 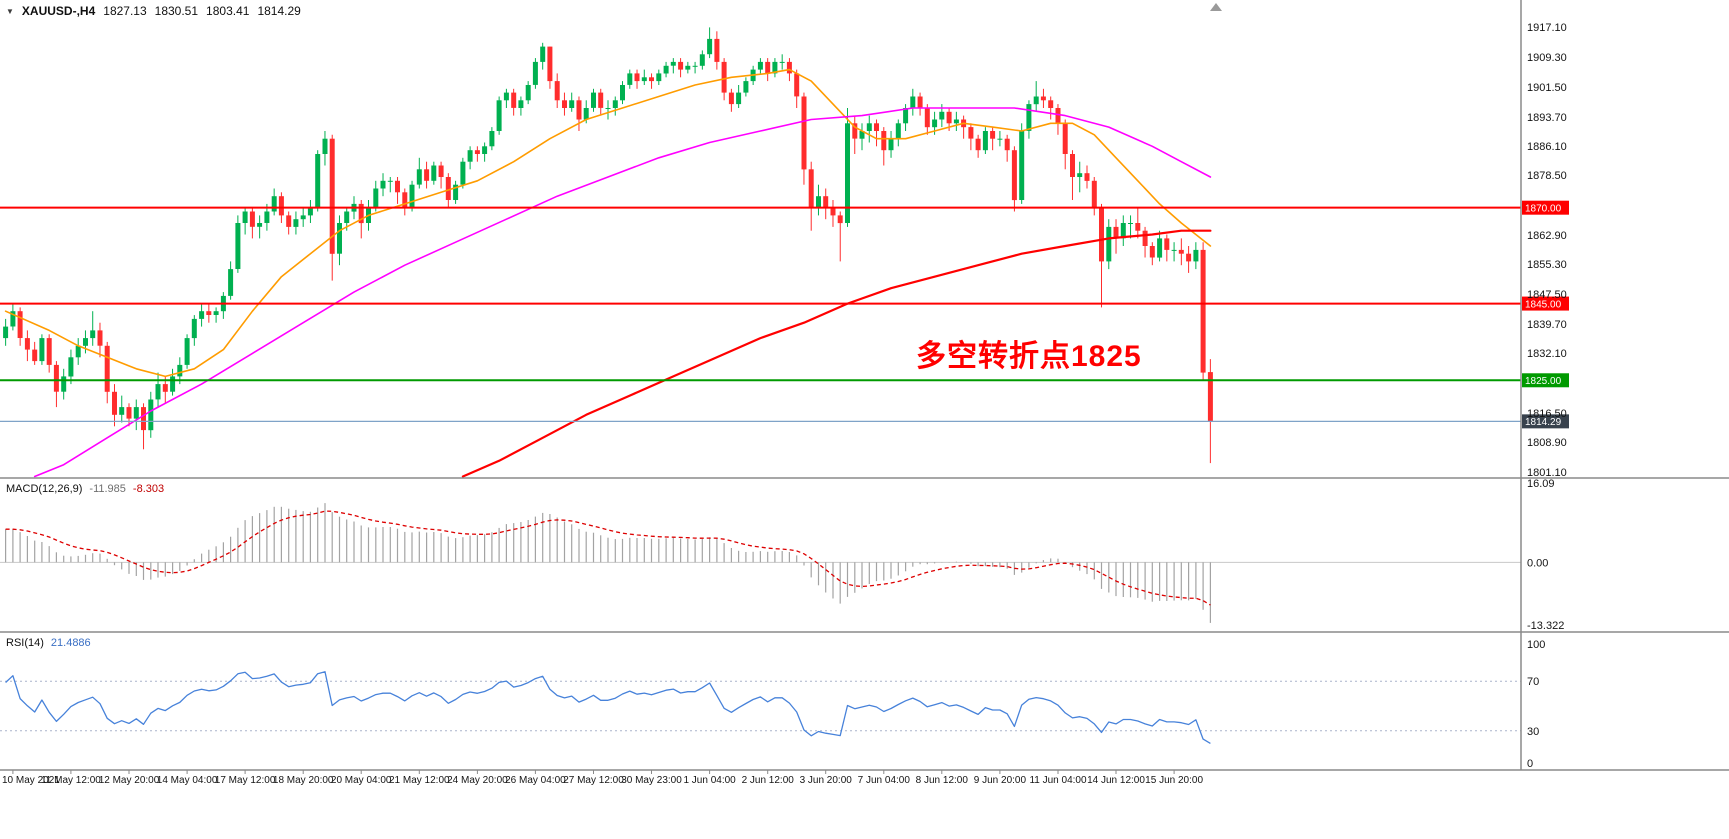 I want to click on rsi-value: 21.4886, so click(x=70, y=643).